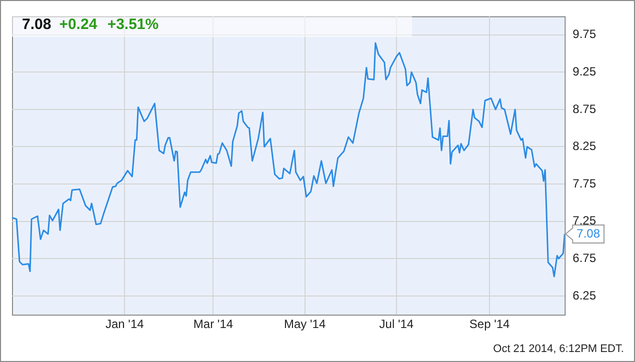 The image size is (635, 362). Describe the element at coordinates (584, 146) in the screenshot. I see `y-tick-label: 8.25` at that location.